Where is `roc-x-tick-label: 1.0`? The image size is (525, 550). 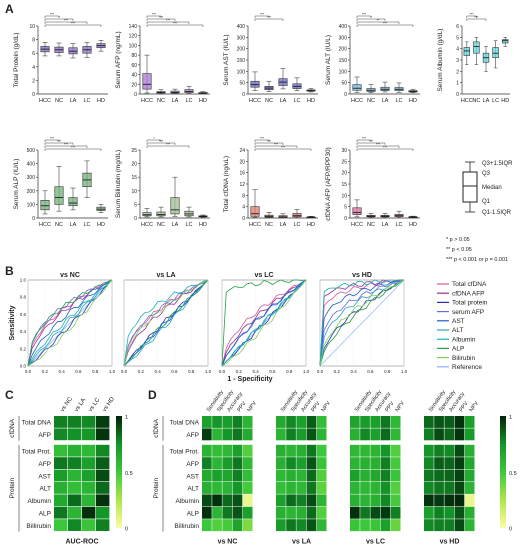
roc-x-tick-label: 1.0 is located at coordinates (112, 371).